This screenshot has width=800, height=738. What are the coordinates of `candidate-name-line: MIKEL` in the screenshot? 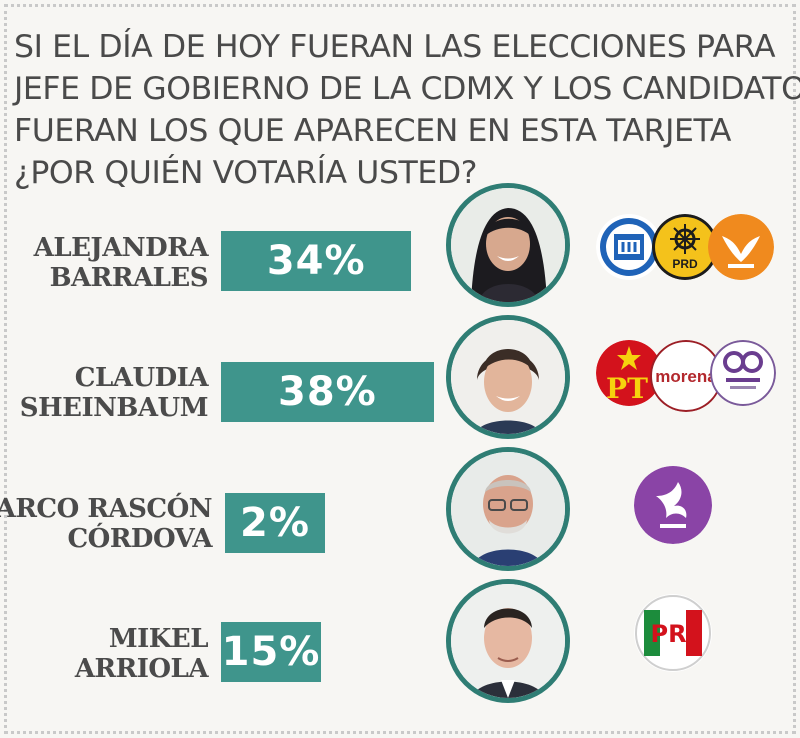 It's located at (158, 639).